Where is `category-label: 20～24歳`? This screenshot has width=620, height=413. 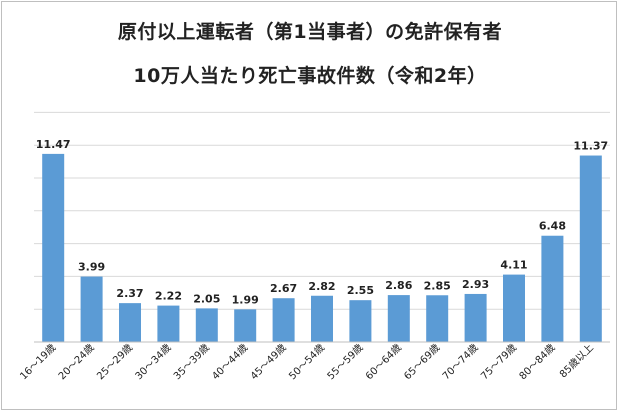 category-label: 20～24歳 is located at coordinates (76, 362).